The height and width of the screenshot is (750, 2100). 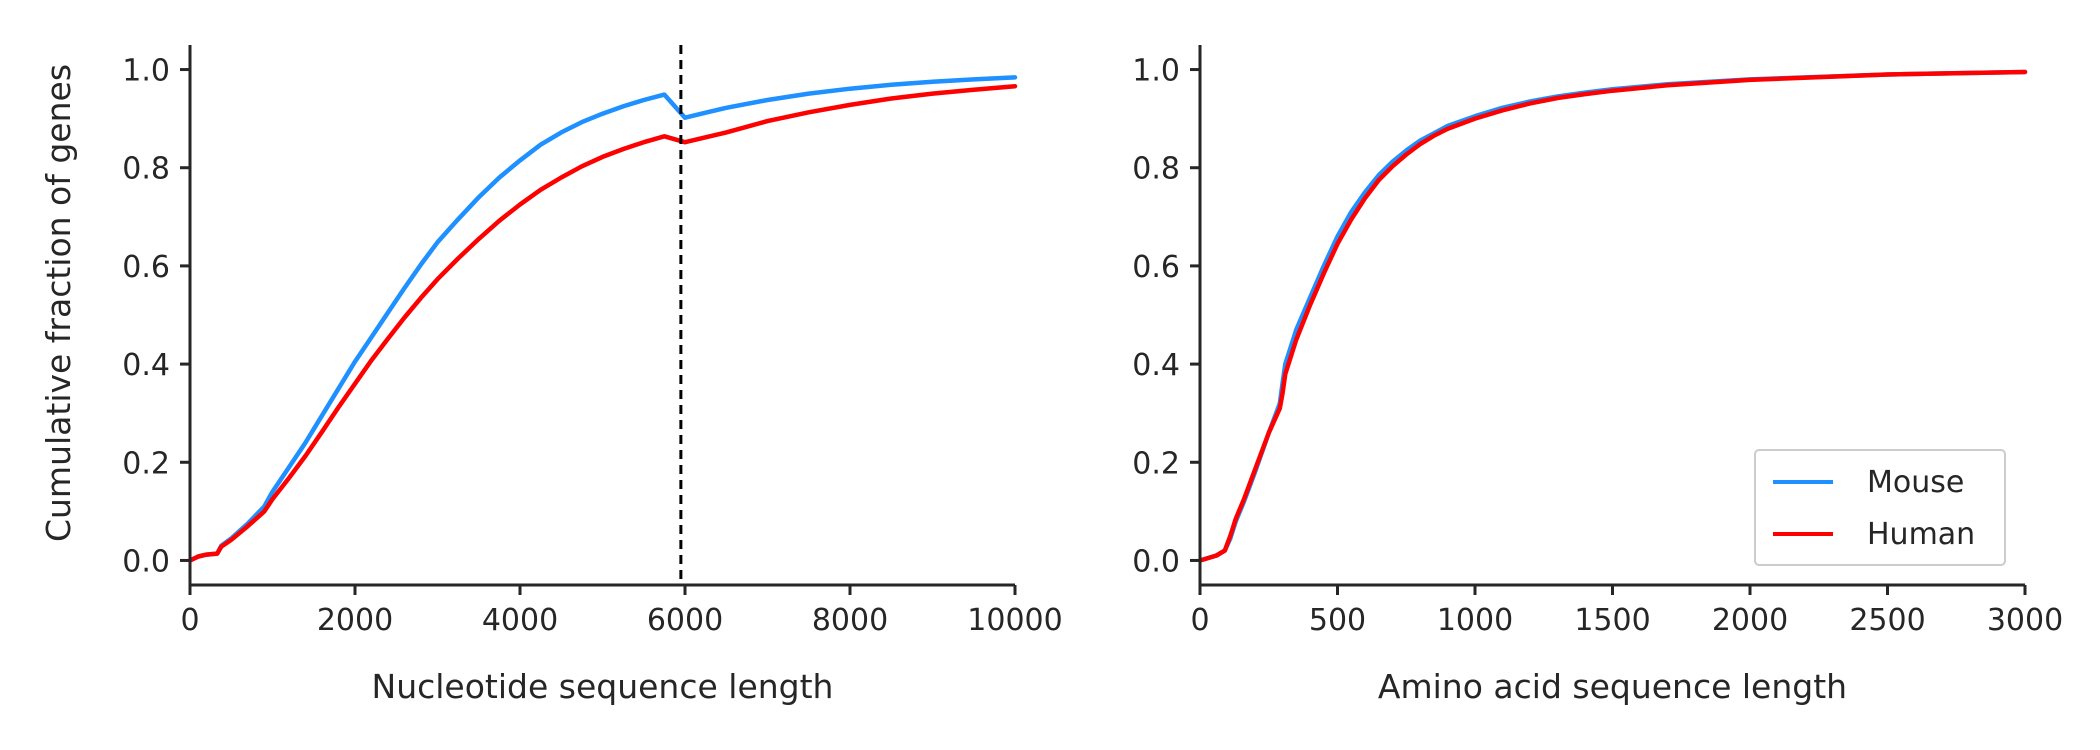 What do you see at coordinates (1887, 620) in the screenshot?
I see `right-x-tick-label: 2500` at bounding box center [1887, 620].